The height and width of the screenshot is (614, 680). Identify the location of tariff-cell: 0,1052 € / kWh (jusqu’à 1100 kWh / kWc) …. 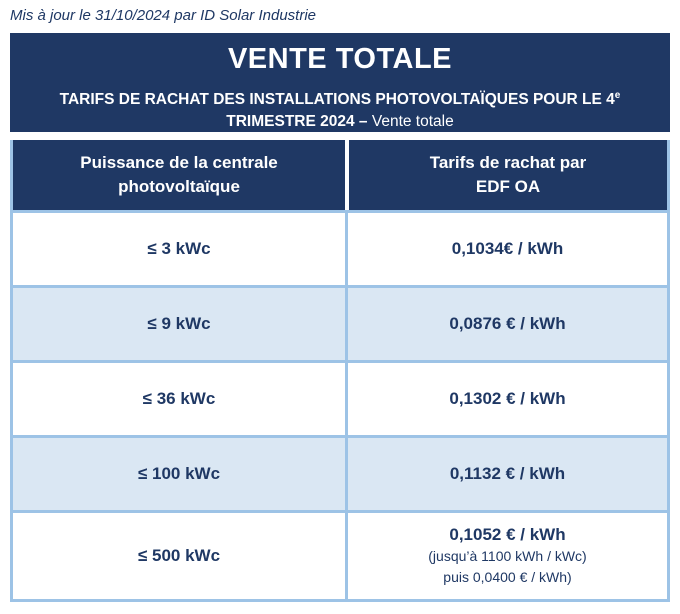
(507, 556).